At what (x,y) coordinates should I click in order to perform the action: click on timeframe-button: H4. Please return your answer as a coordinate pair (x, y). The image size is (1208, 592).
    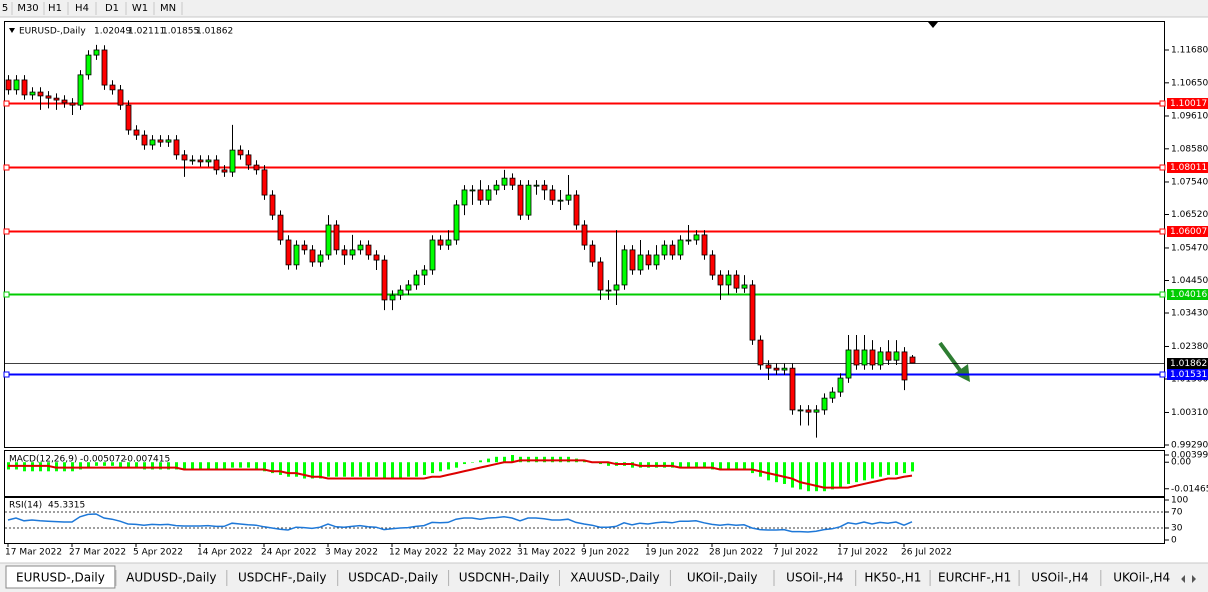
    Looking at the image, I should click on (86, 8).